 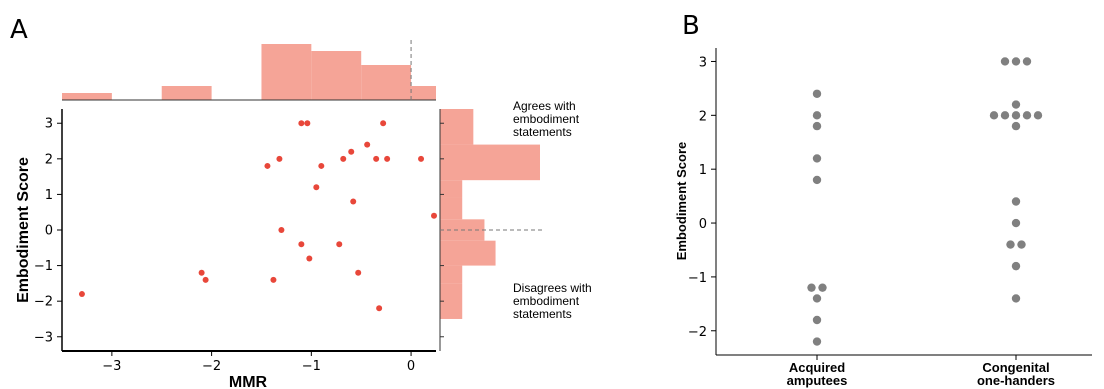 What do you see at coordinates (817, 367) in the screenshot?
I see `category-label: Acquired` at bounding box center [817, 367].